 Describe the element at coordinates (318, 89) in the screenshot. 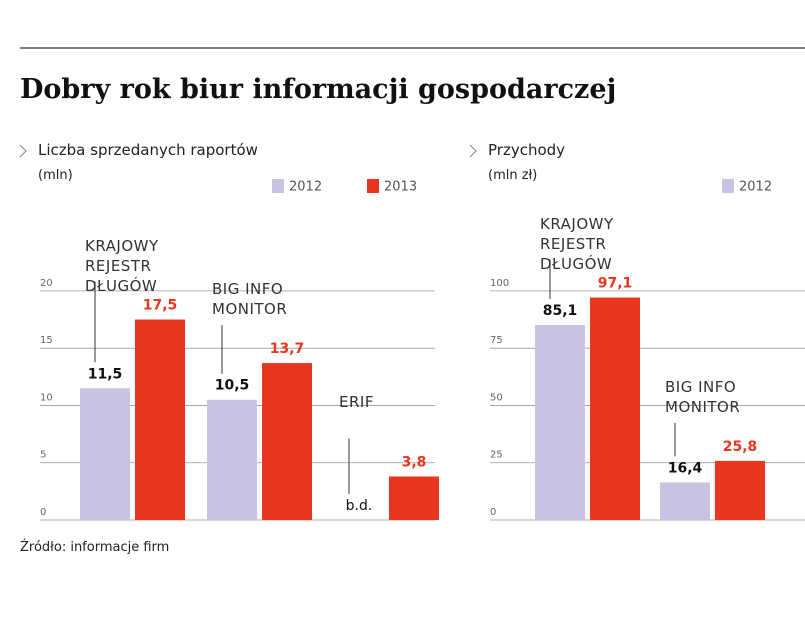

I see `title: Dobry rok biur informacji gospodarczej` at that location.